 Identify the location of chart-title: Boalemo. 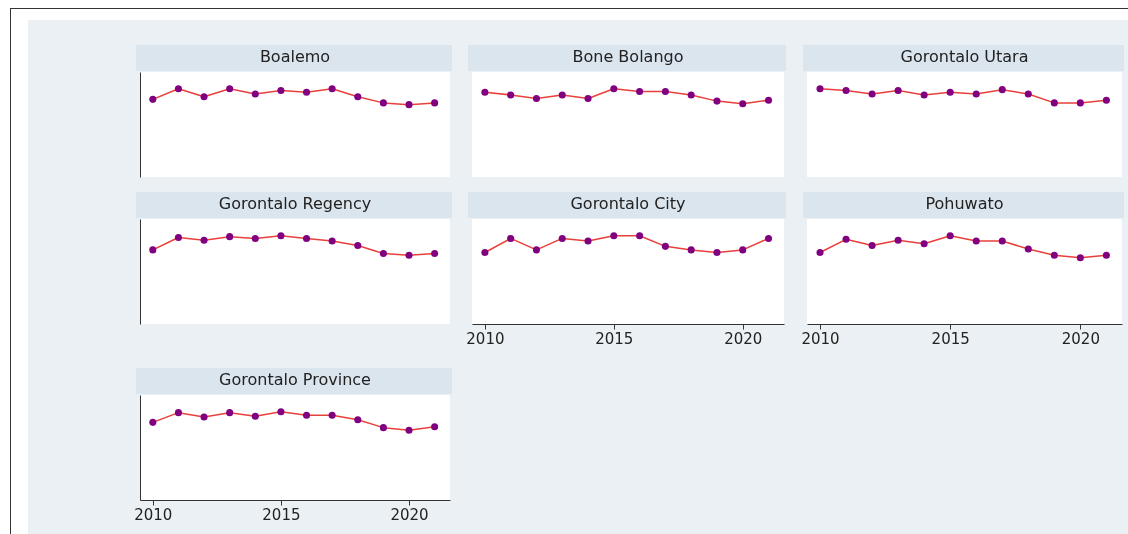
(295, 56).